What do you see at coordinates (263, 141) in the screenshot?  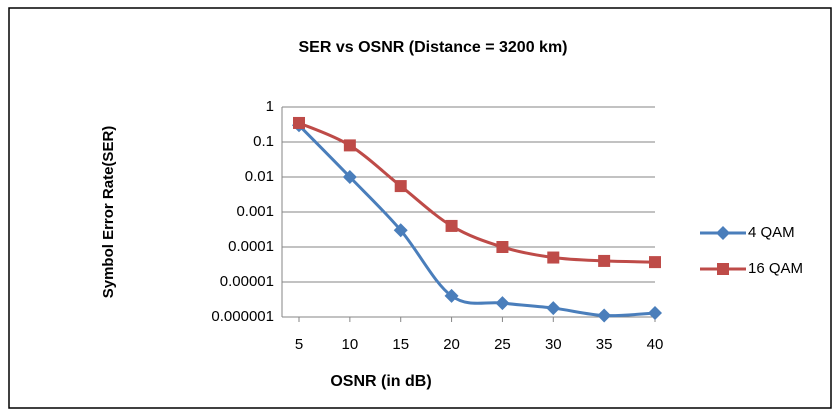 I see `y-tick-label: 0.1` at bounding box center [263, 141].